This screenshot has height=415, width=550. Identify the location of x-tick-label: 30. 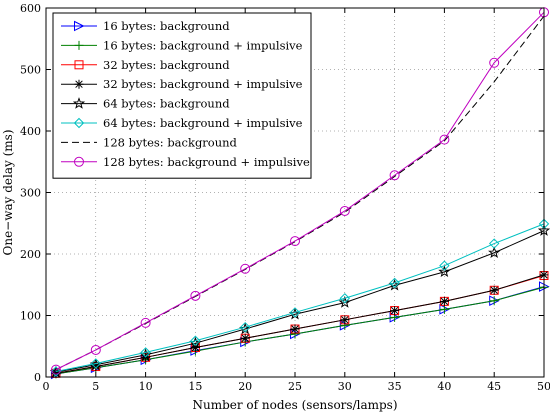
(345, 386).